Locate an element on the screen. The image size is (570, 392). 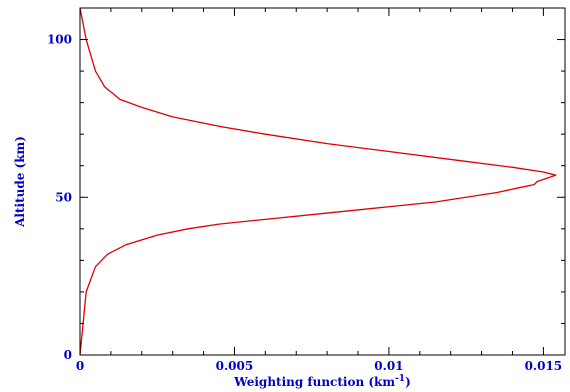
y-tick-label: 50 is located at coordinates (63, 197).